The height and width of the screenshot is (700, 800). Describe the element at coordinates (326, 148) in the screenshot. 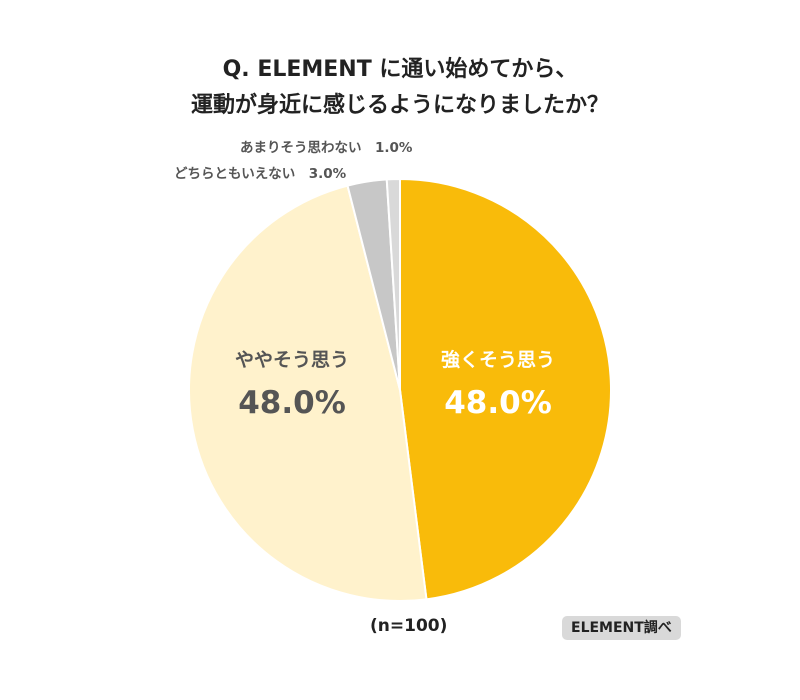

I see `label-rarely-agree: あまりそう思わない 1.0%` at that location.